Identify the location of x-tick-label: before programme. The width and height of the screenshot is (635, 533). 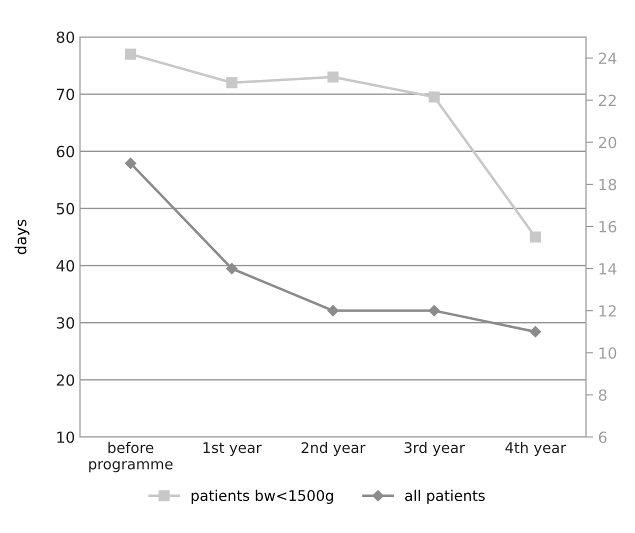
(131, 457).